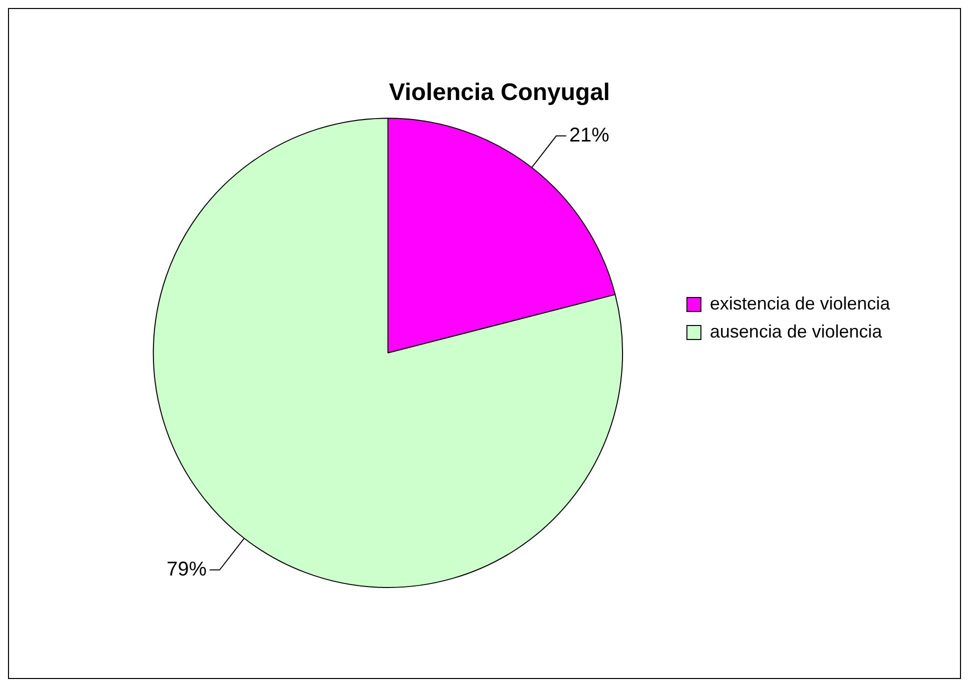 This screenshot has height=687, width=969. I want to click on data-label: 79%, so click(186, 569).